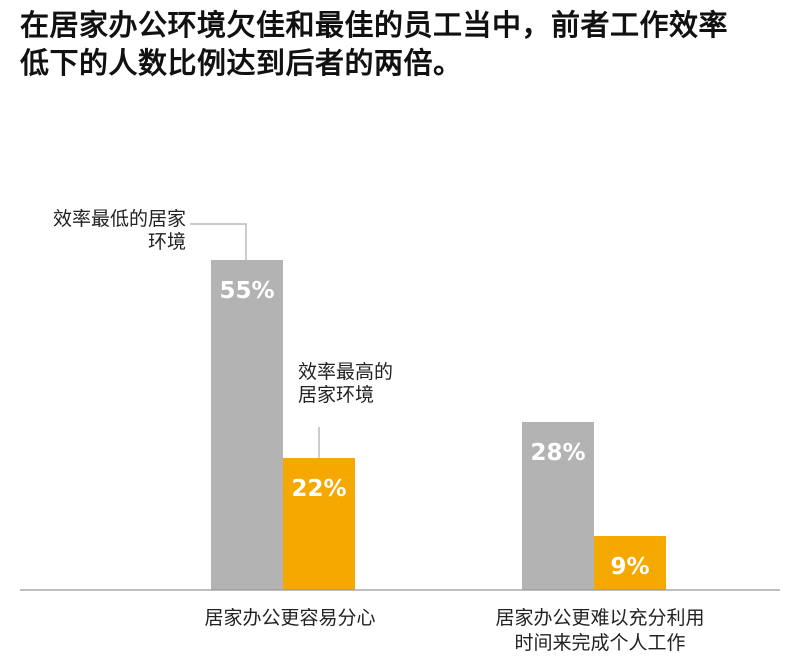  Describe the element at coordinates (346, 372) in the screenshot. I see `series-label-line-1: 效率最高的` at that location.